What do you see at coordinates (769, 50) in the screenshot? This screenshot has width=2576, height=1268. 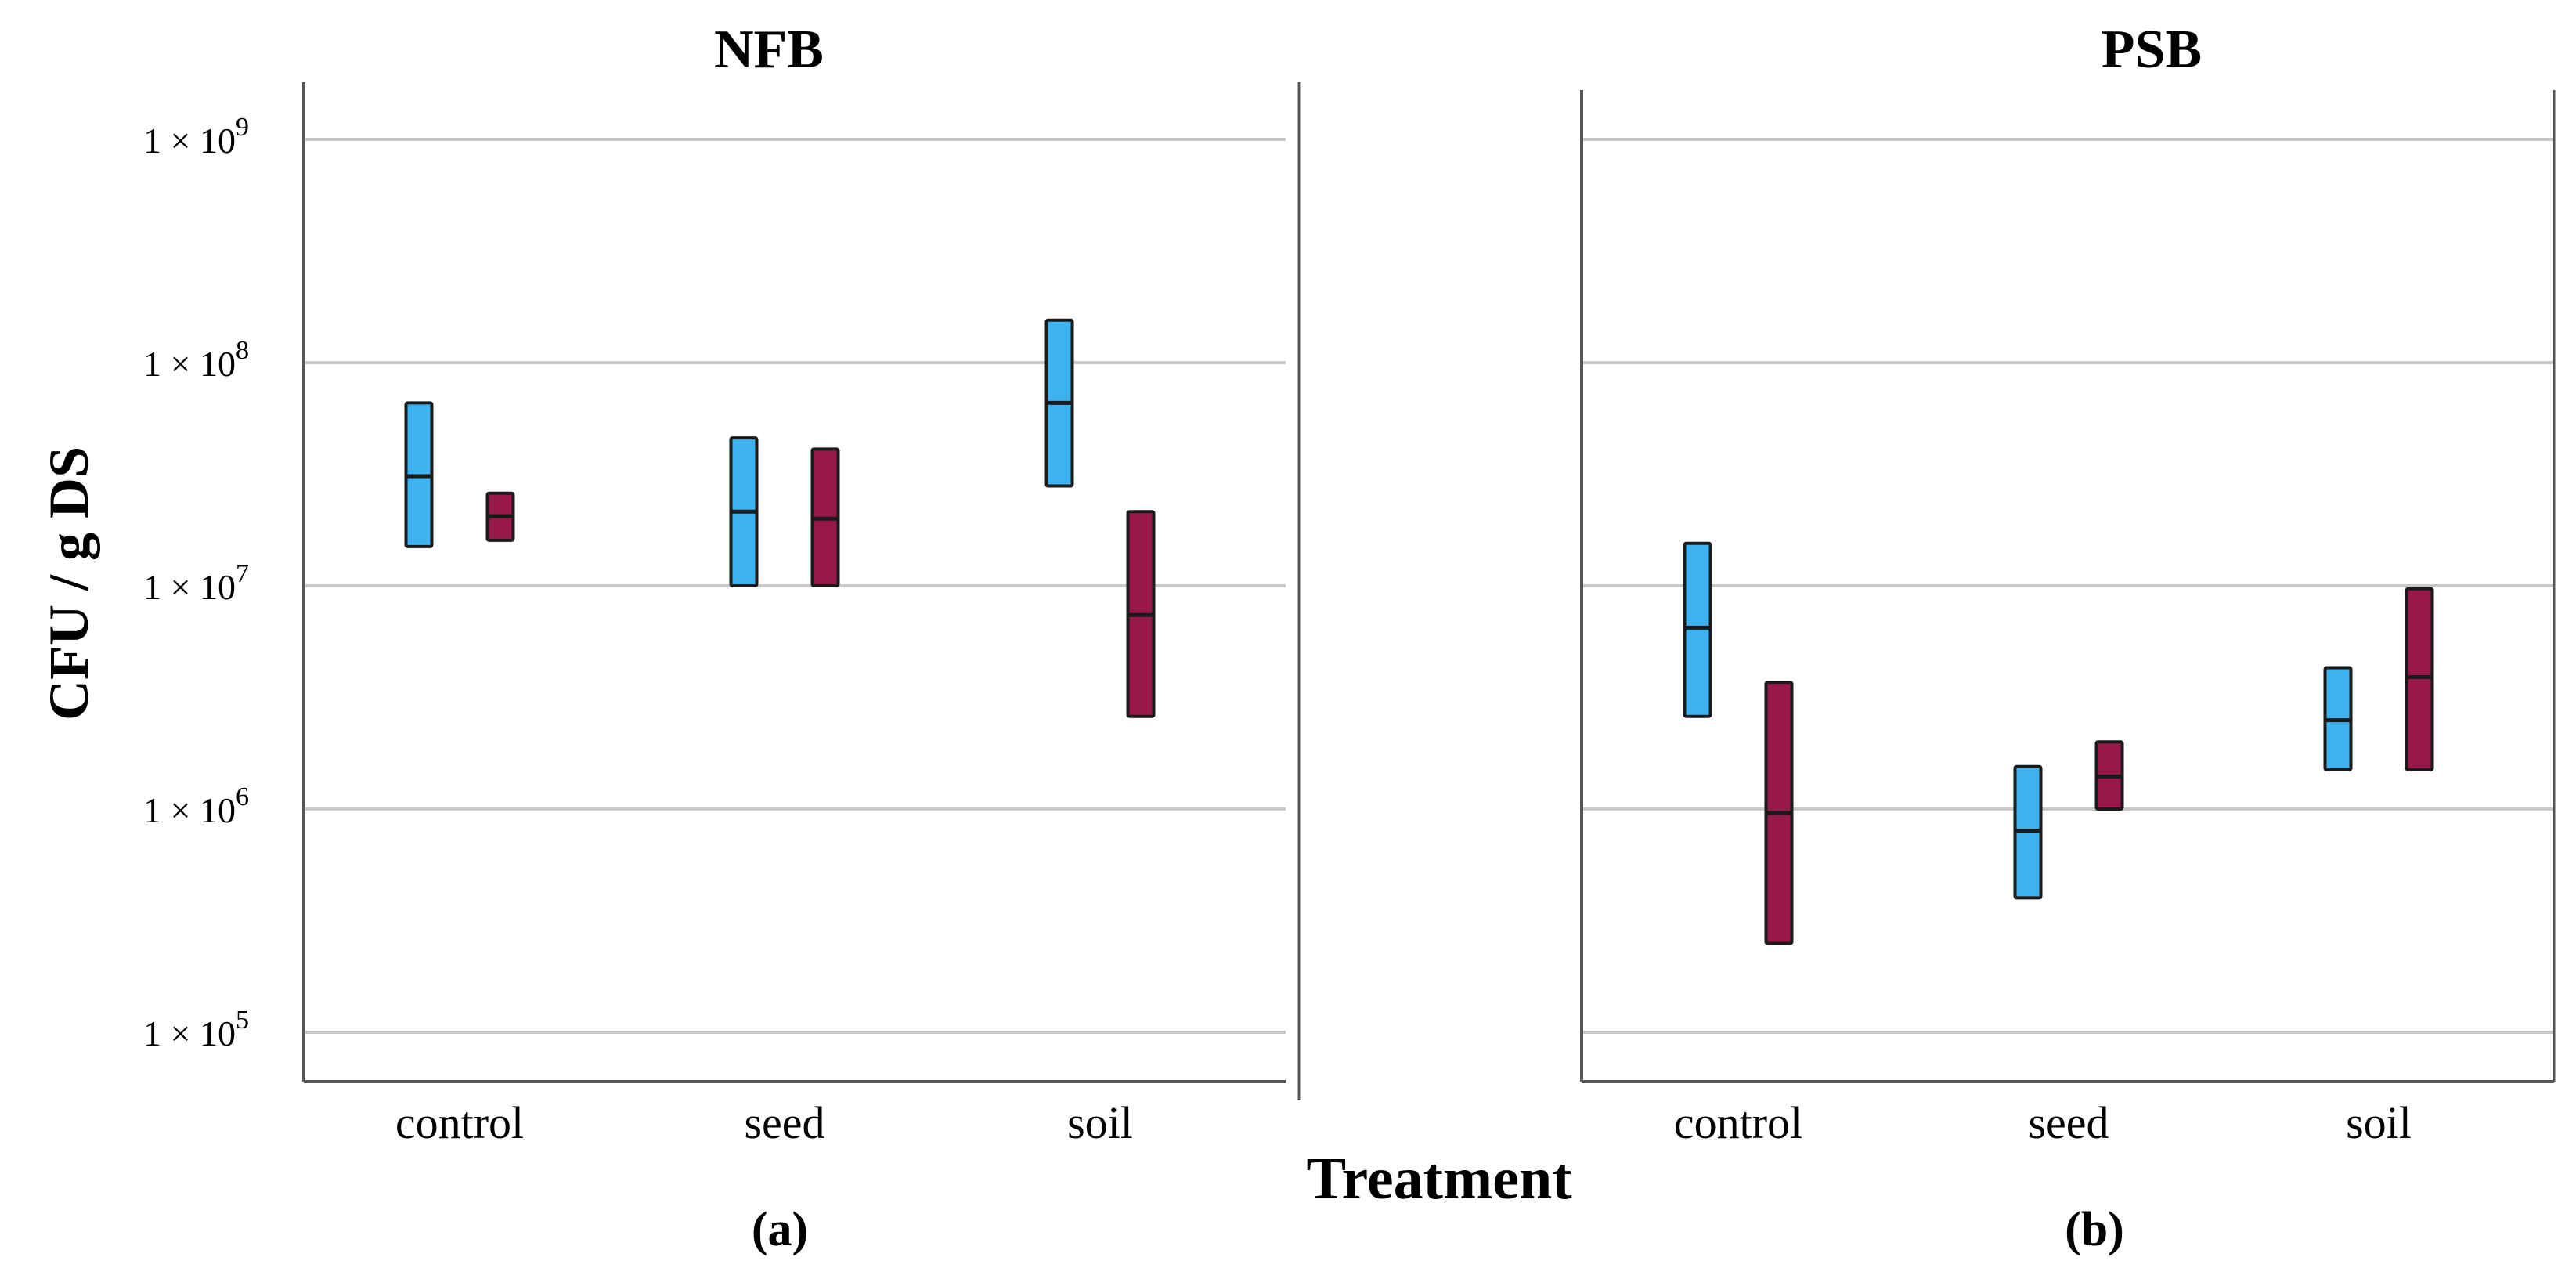 I see `chart-title-nfb: NFB` at bounding box center [769, 50].